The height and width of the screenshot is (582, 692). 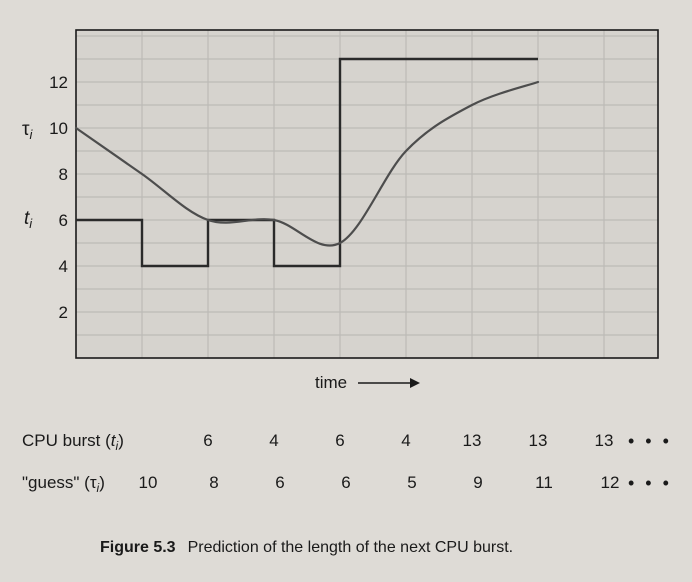 I want to click on x-axis-label: time, so click(x=331, y=382).